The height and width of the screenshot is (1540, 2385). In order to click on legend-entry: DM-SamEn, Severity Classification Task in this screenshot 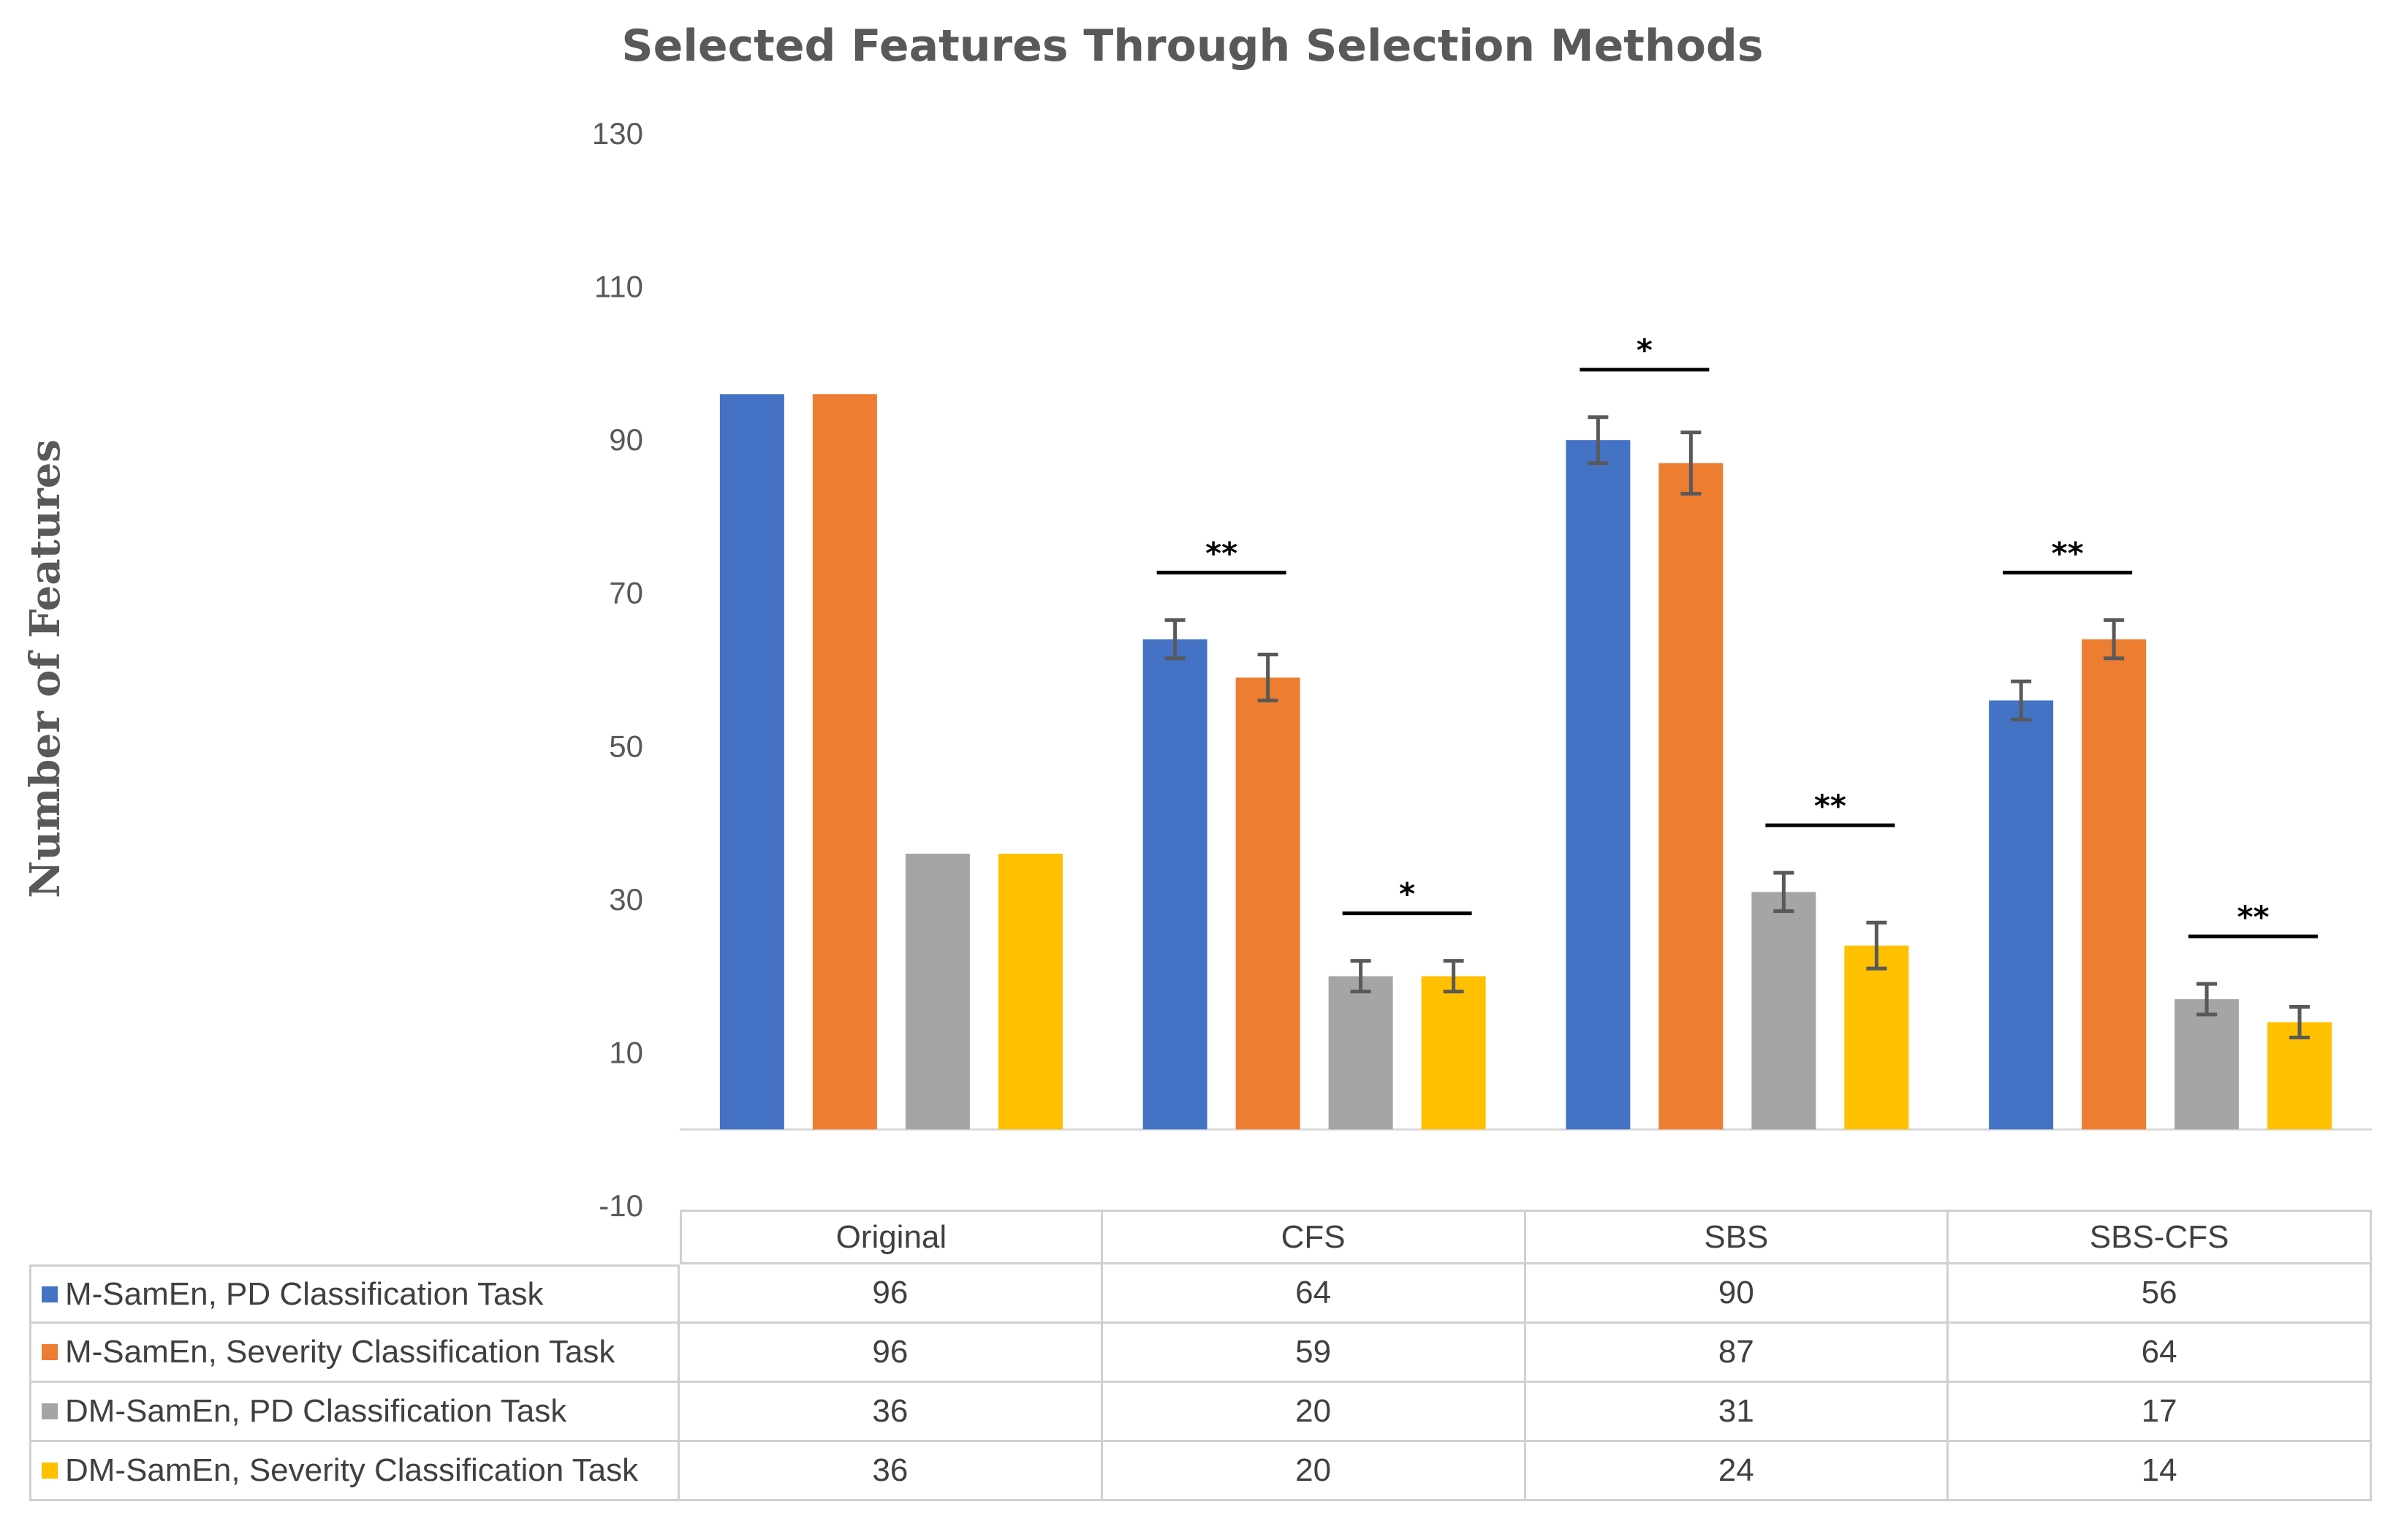, I will do `click(355, 1471)`.